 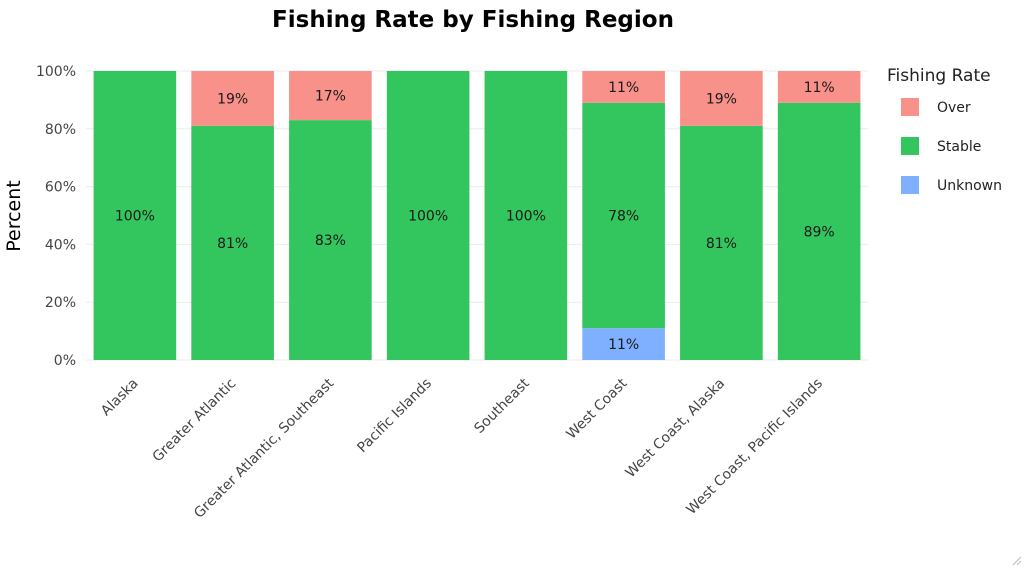 What do you see at coordinates (65, 361) in the screenshot?
I see `y-tick-label: 0%` at bounding box center [65, 361].